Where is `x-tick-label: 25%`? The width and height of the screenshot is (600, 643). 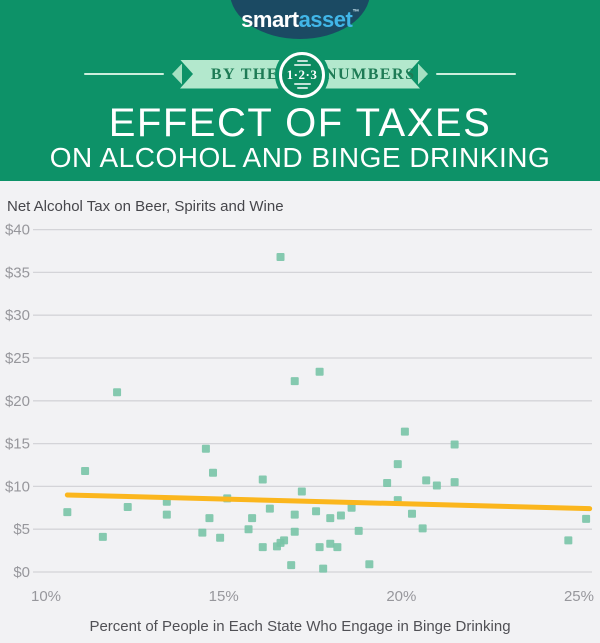 x-tick-label: 25% is located at coordinates (579, 596).